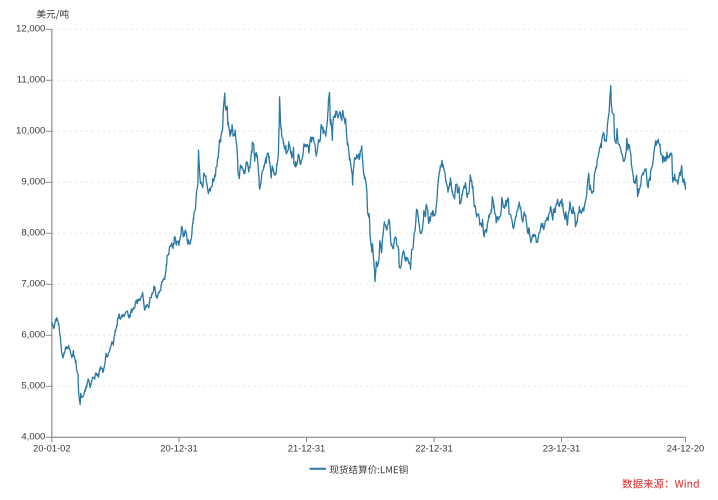 The width and height of the screenshot is (718, 500). Describe the element at coordinates (31, 79) in the screenshot. I see `svg-text: 11,000` at that location.